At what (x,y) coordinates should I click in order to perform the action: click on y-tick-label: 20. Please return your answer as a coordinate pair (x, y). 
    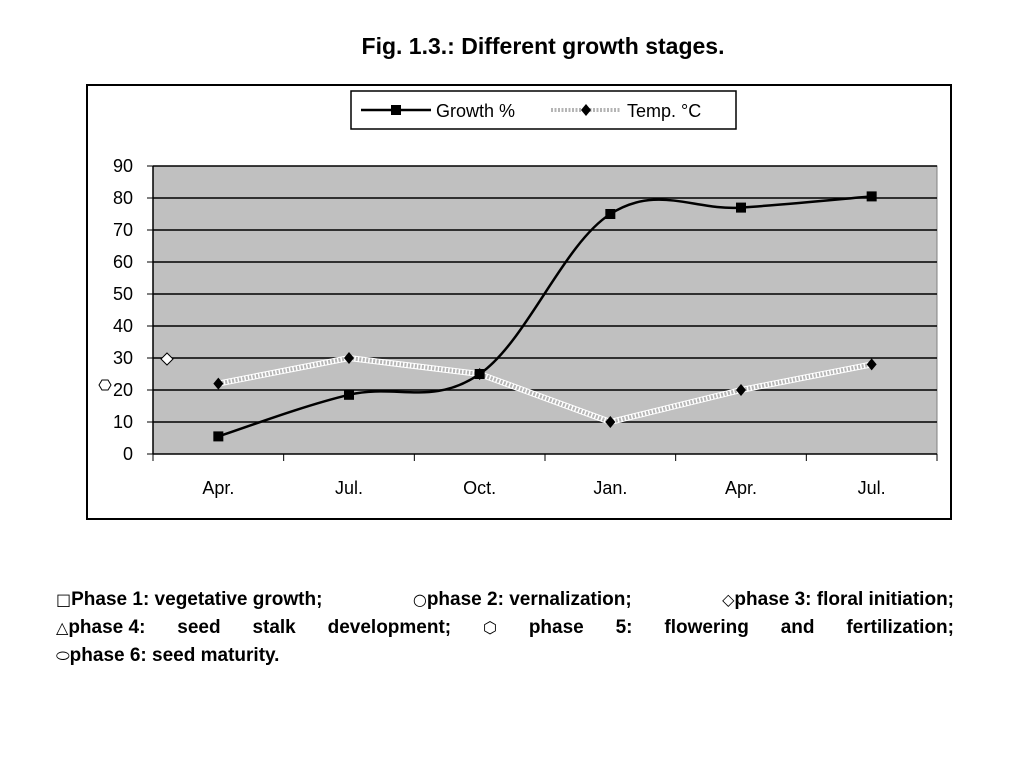
    Looking at the image, I should click on (123, 390).